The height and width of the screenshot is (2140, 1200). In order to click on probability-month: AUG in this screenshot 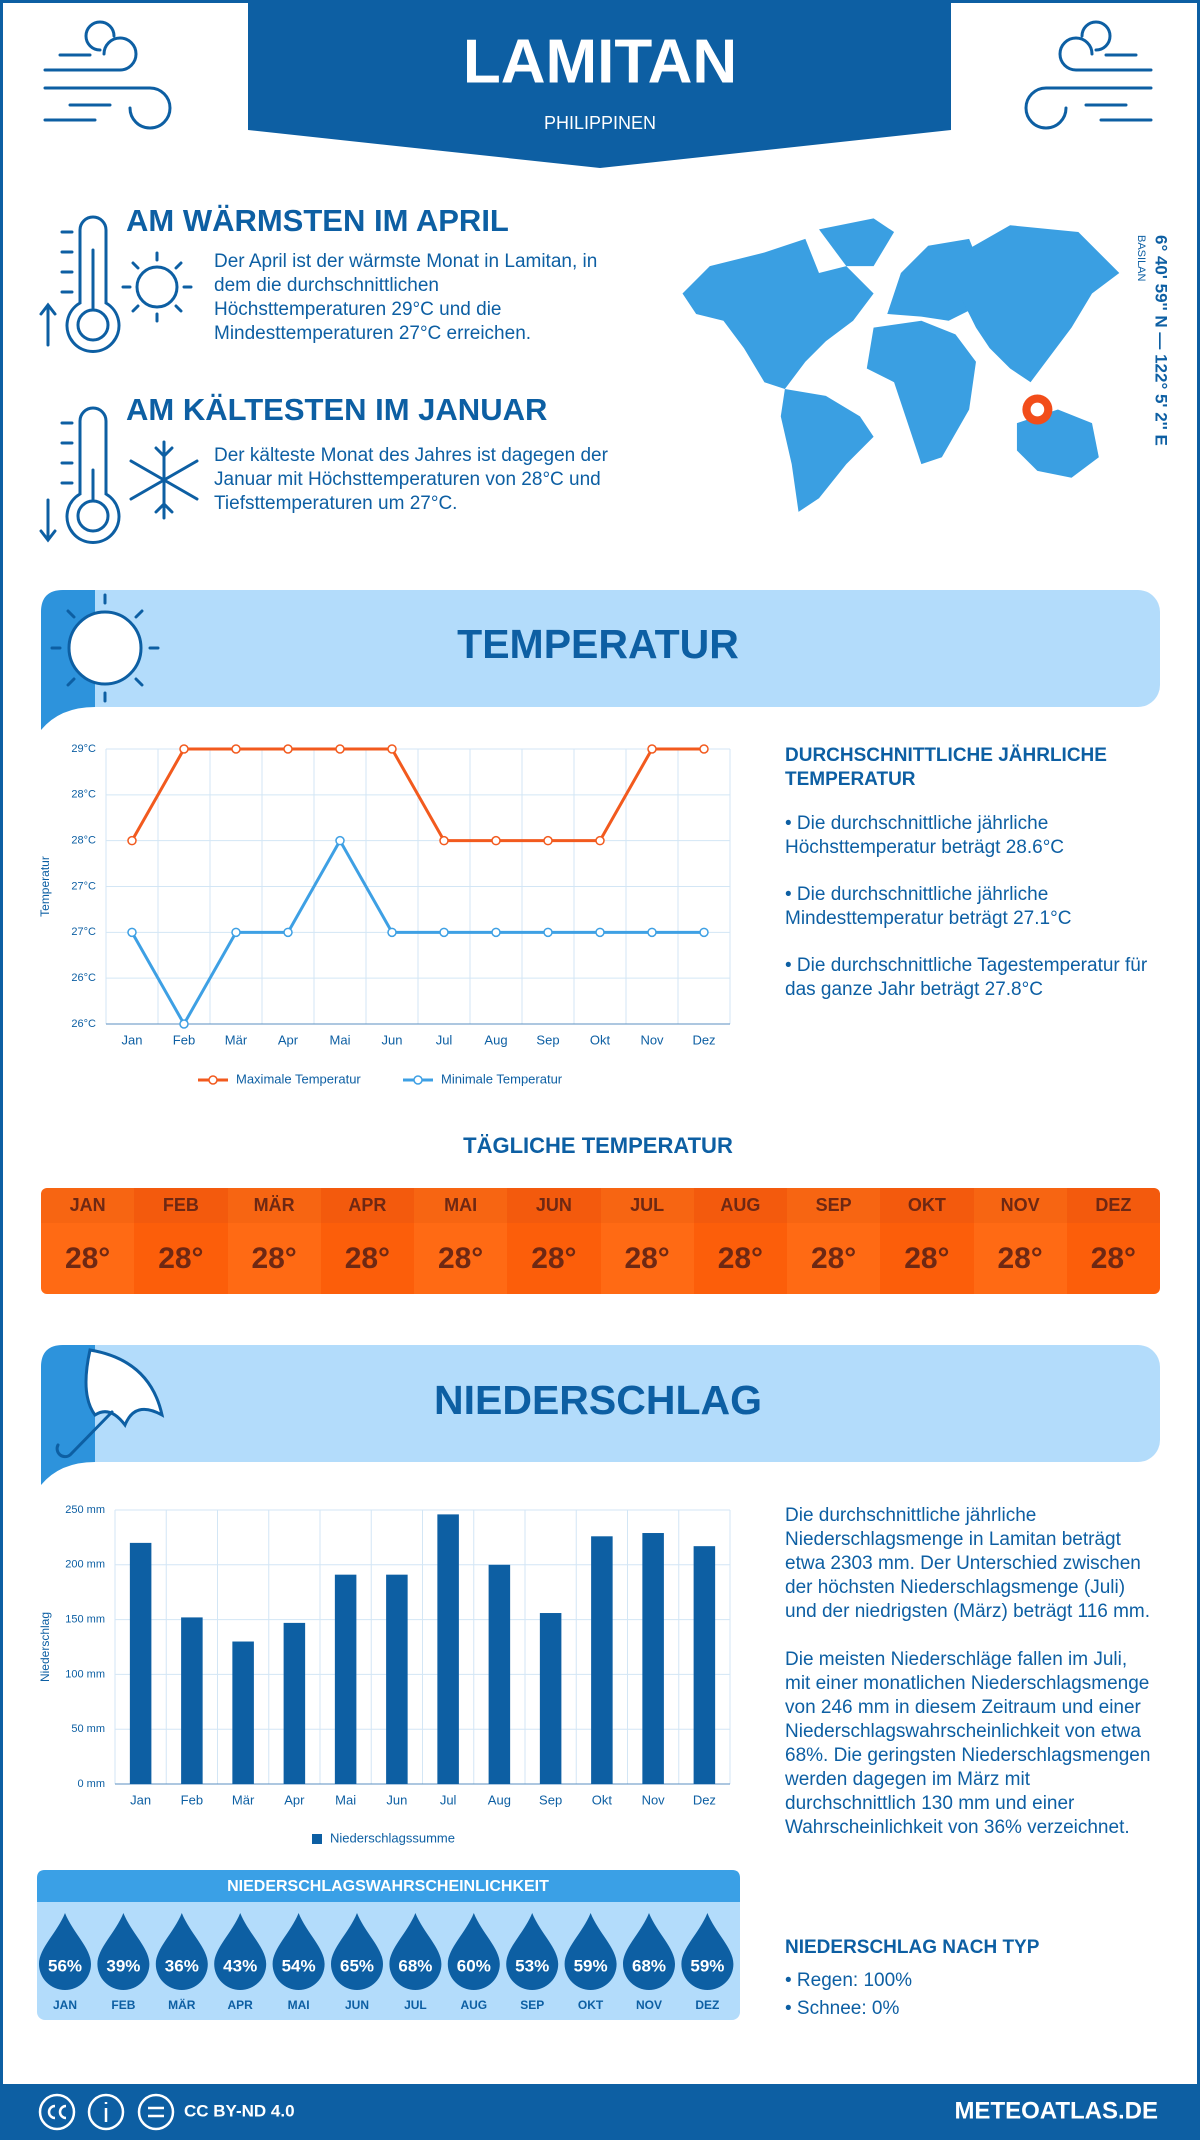, I will do `click(473, 2005)`.